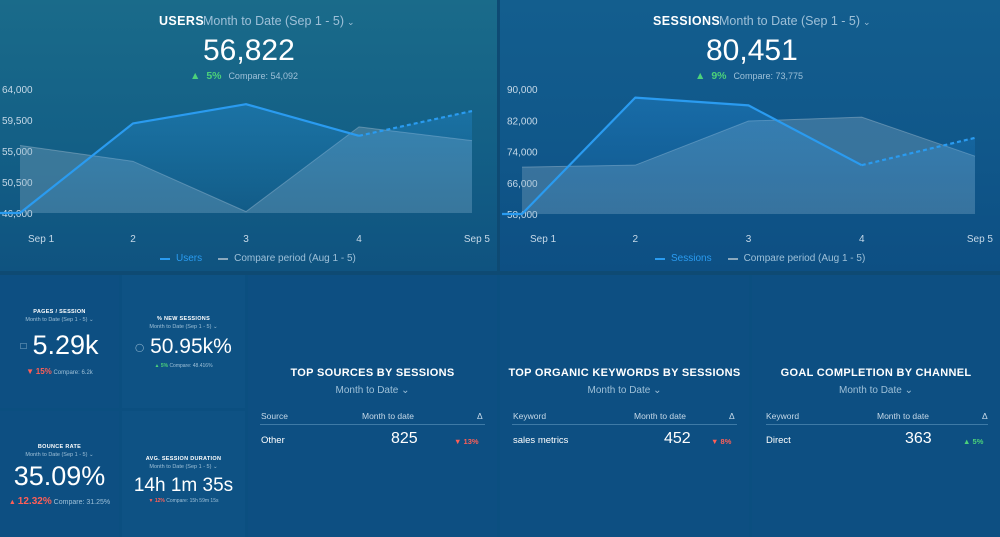  I want to click on kpi-value: 35.09%, so click(59, 476).